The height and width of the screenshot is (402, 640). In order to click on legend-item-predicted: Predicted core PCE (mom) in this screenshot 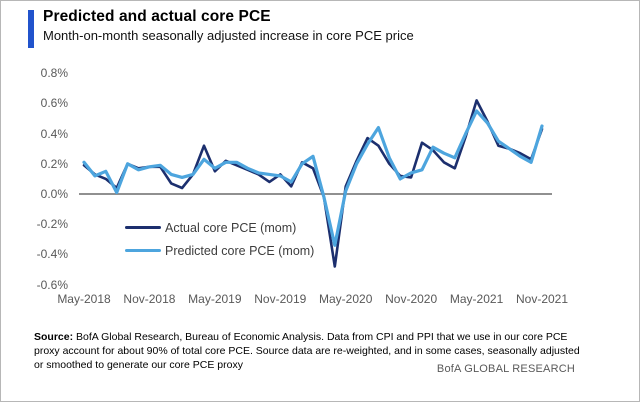, I will do `click(219, 250)`.